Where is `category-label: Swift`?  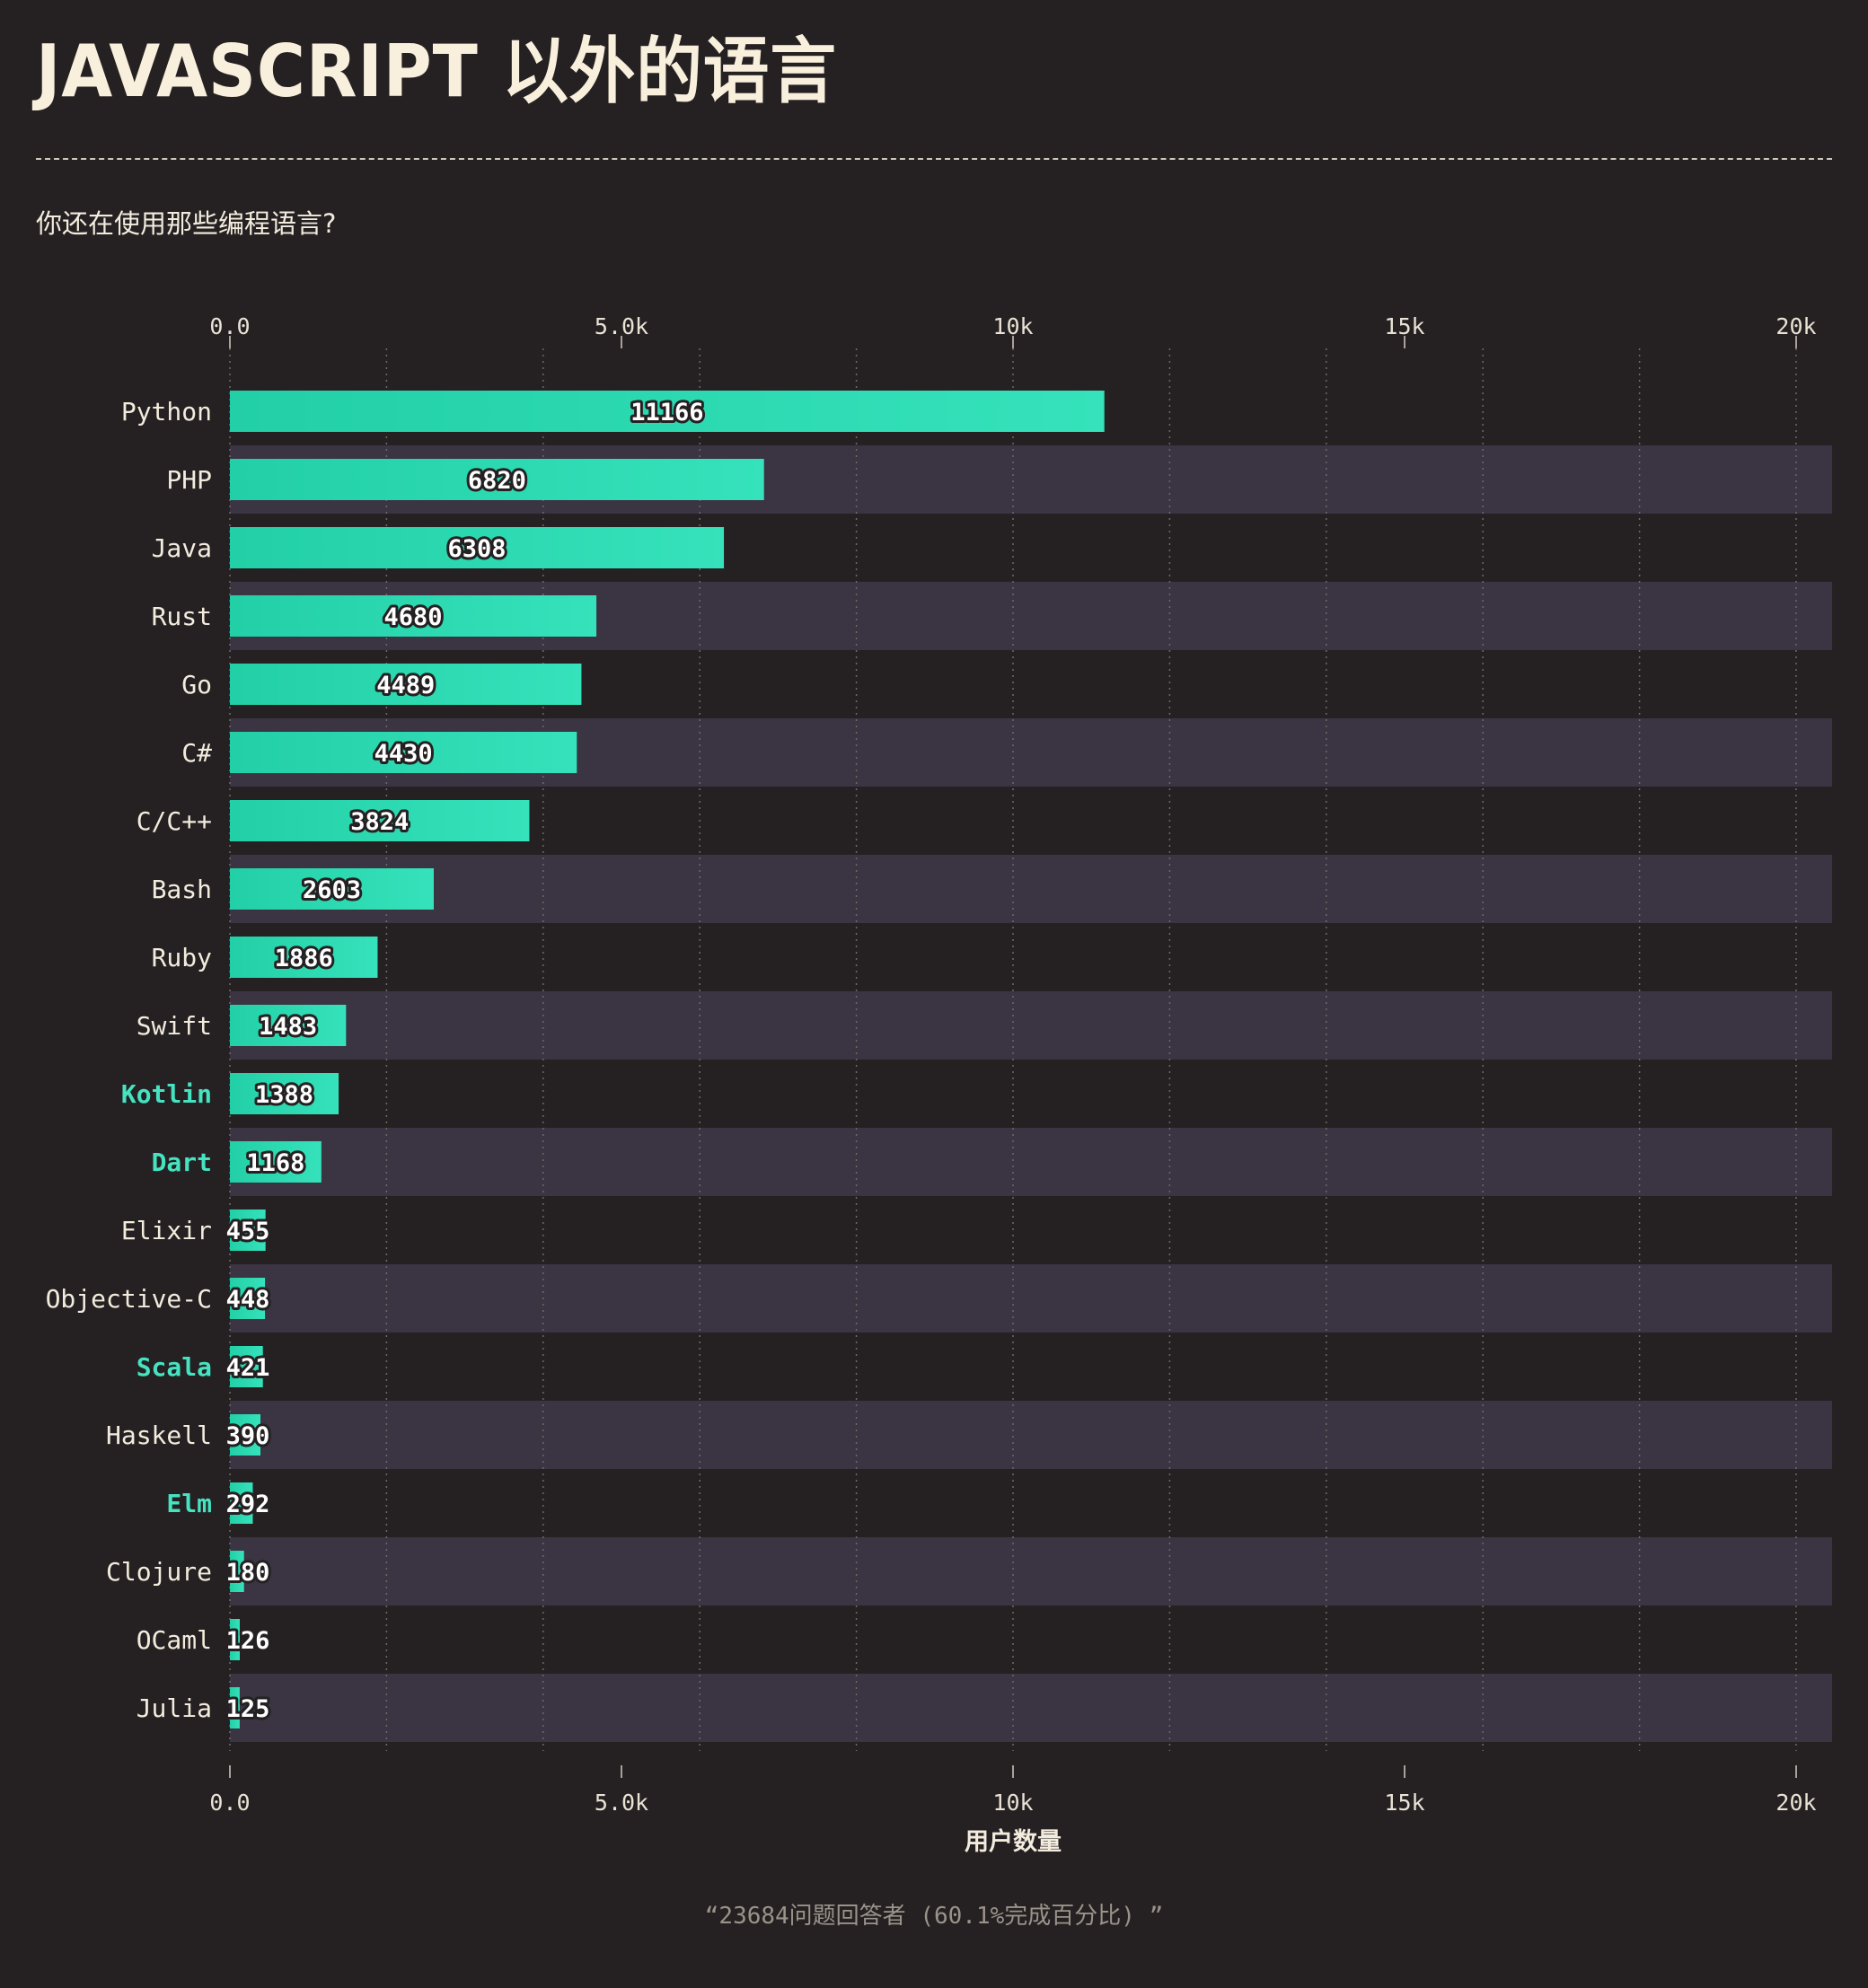
category-label: Swift is located at coordinates (174, 1026).